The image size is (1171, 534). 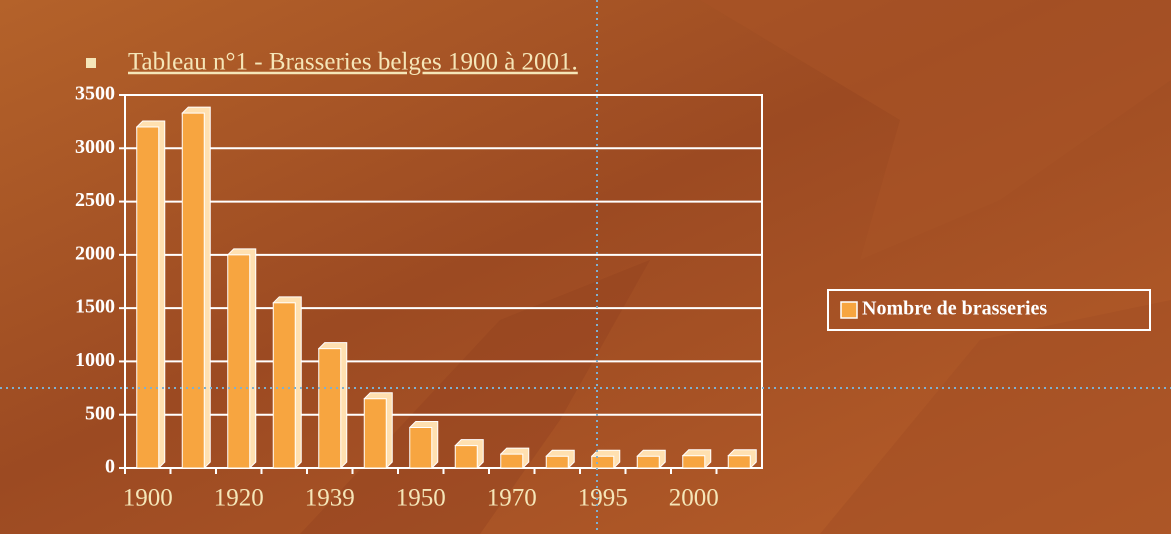 What do you see at coordinates (330, 498) in the screenshot?
I see `x-tick-label: 1939` at bounding box center [330, 498].